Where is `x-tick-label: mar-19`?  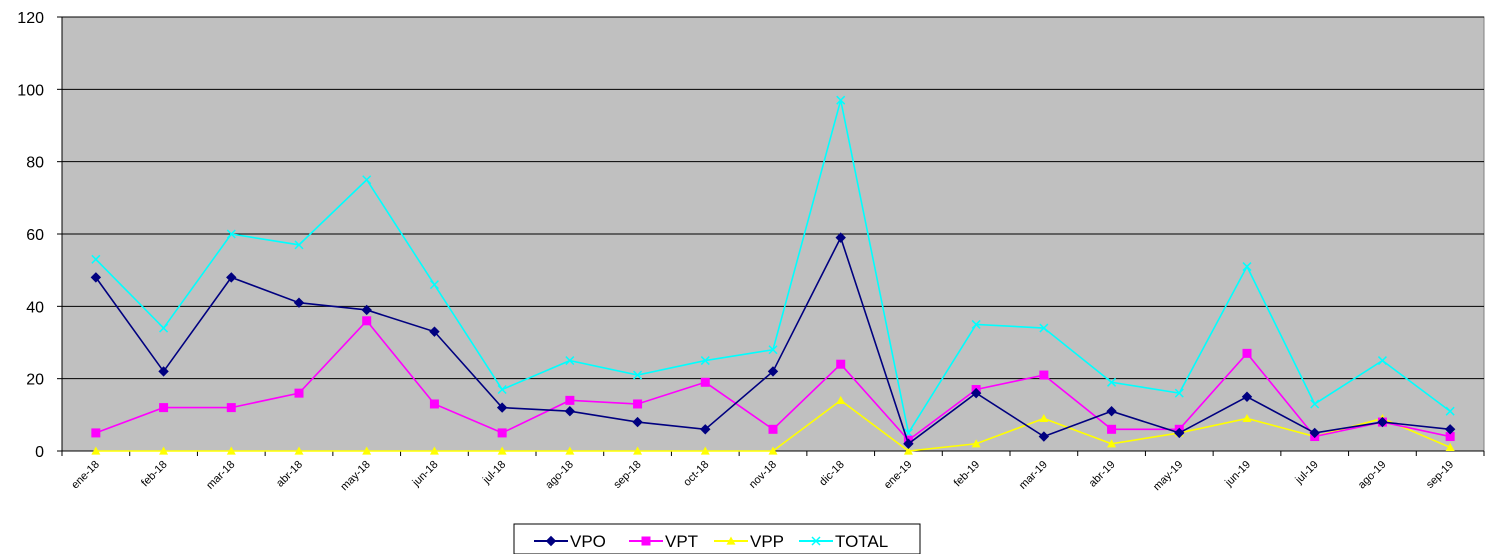 x-tick-label: mar-19 is located at coordinates (1033, 475).